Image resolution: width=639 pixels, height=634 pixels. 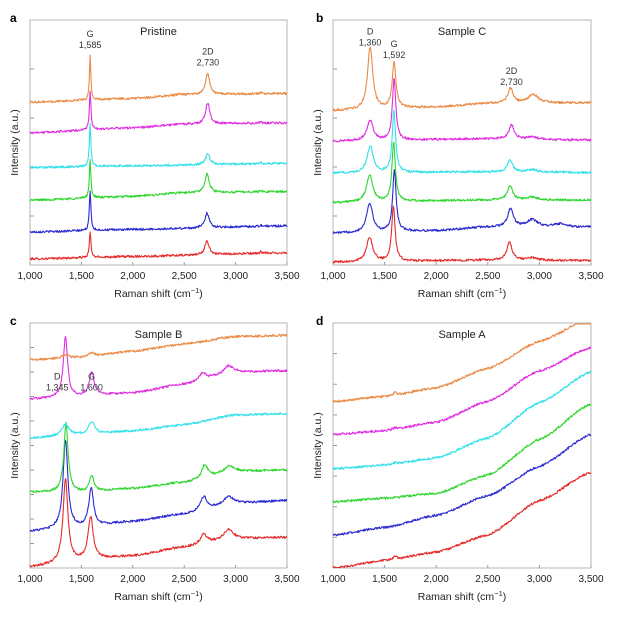 What do you see at coordinates (91, 387) in the screenshot?
I see `peak-annotation-value: 1,600` at bounding box center [91, 387].